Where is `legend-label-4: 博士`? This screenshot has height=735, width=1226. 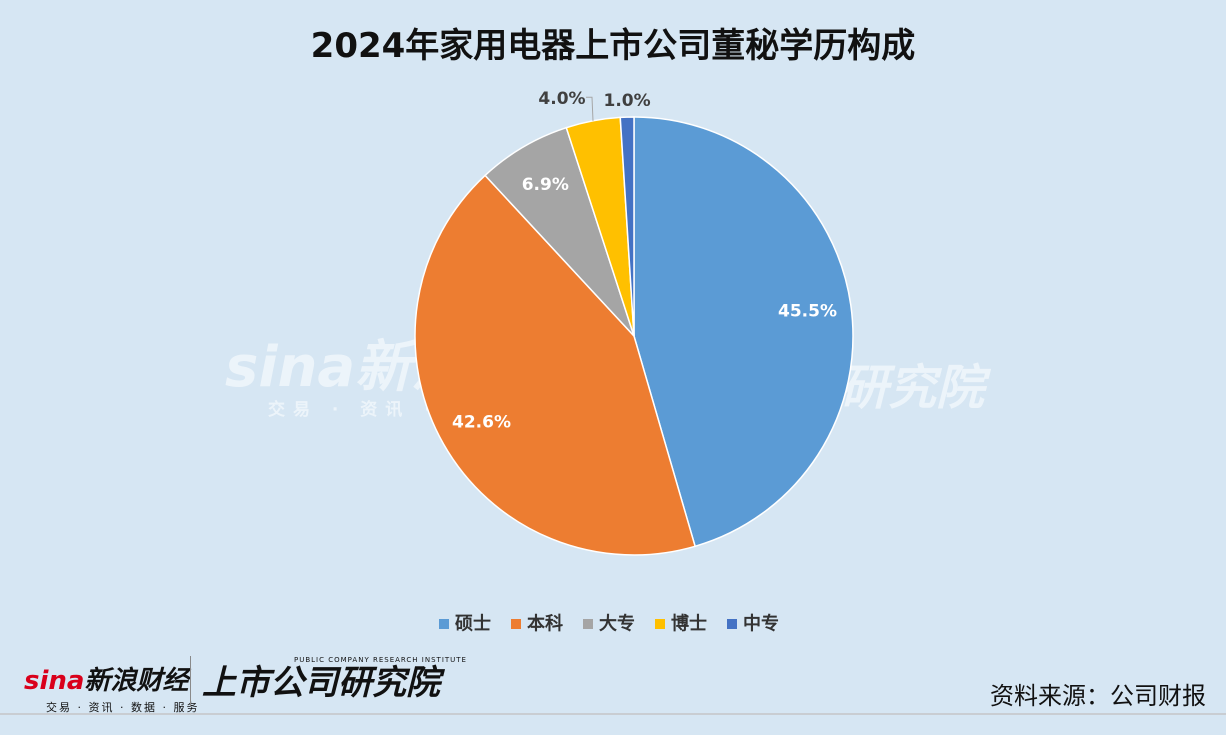
legend-label-4: 博士 is located at coordinates (689, 624).